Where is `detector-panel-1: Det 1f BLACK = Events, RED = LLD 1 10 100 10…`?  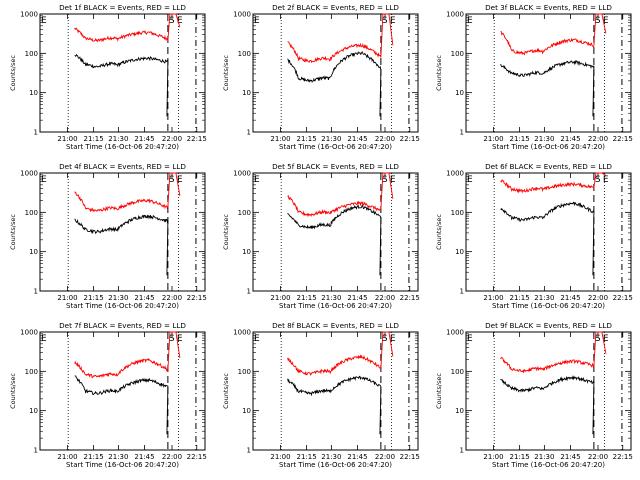
detector-panel-1: Det 1f BLACK = Events, RED = LLD 1 10 100 10… is located at coordinates (108, 77).